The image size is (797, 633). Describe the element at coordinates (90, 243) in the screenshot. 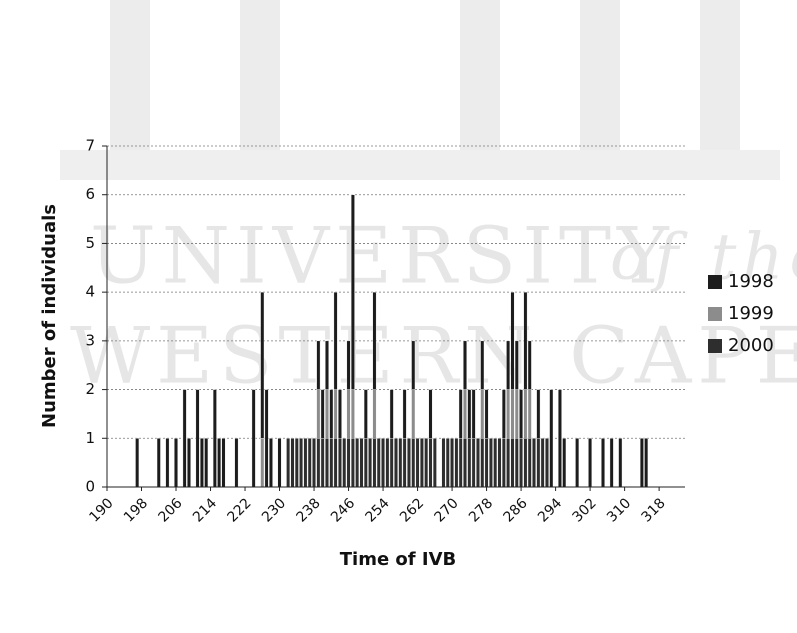

I see `y-tick-label: 5` at that location.